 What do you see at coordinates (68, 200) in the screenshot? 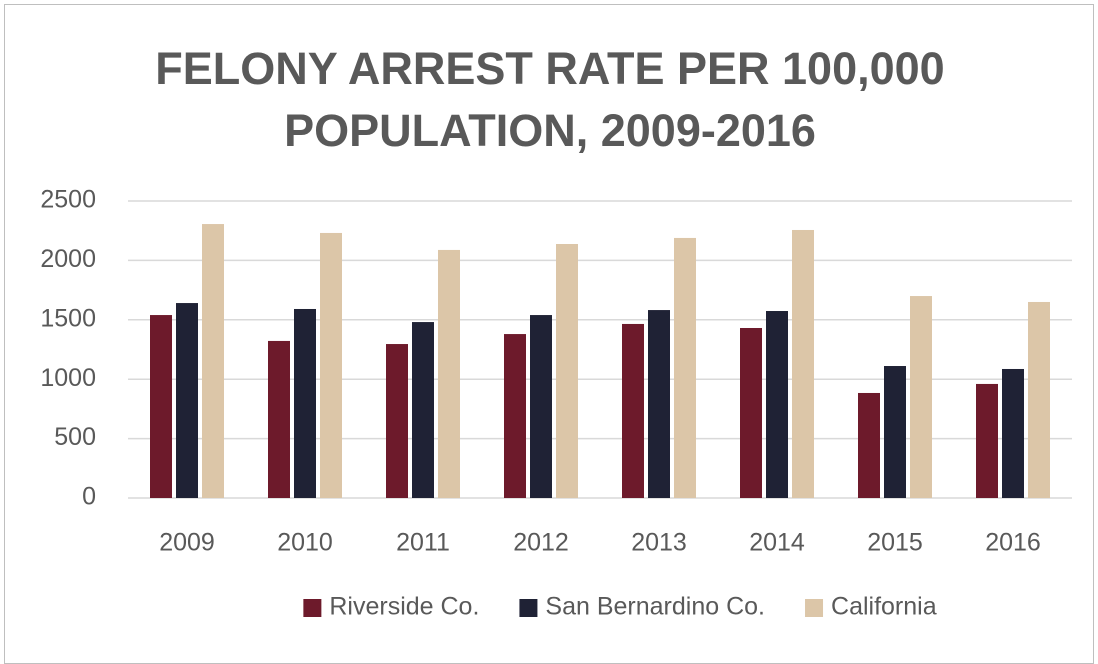
I see `y-tick-label: 2500` at bounding box center [68, 200].